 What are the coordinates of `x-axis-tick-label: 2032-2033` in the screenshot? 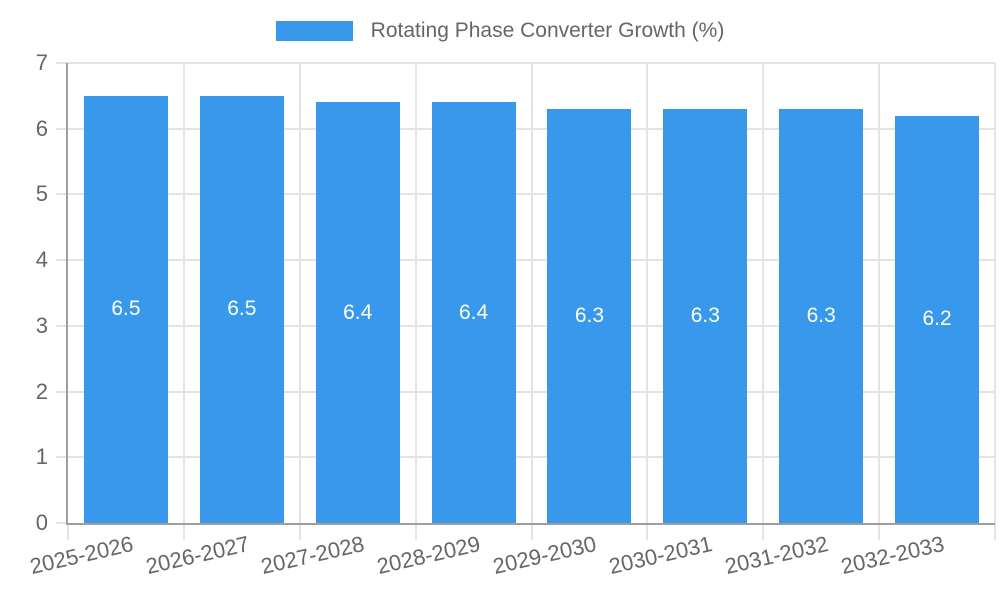 It's located at (892, 555).